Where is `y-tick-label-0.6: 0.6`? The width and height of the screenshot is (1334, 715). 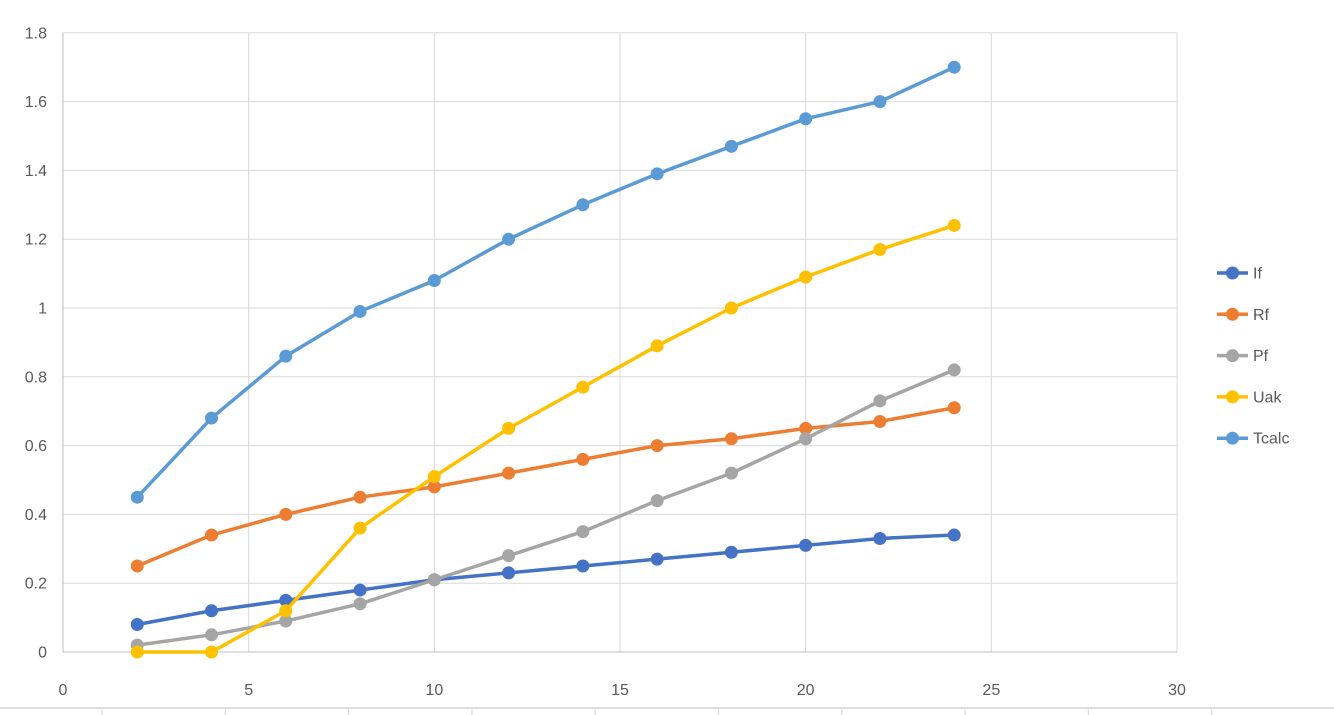 y-tick-label-0.6: 0.6 is located at coordinates (36, 446).